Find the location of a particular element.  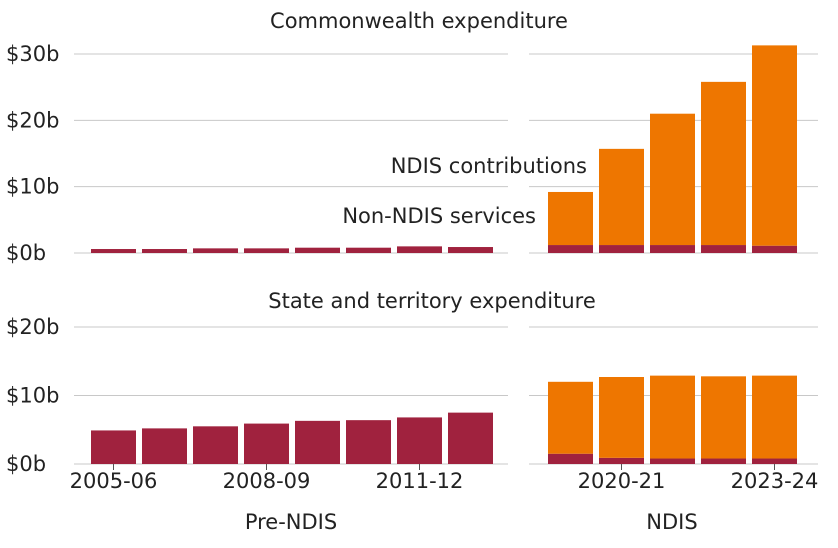

y-axis-labels: $0b $10b $20b $30b $0b $10b $20b is located at coordinates (32, 259).